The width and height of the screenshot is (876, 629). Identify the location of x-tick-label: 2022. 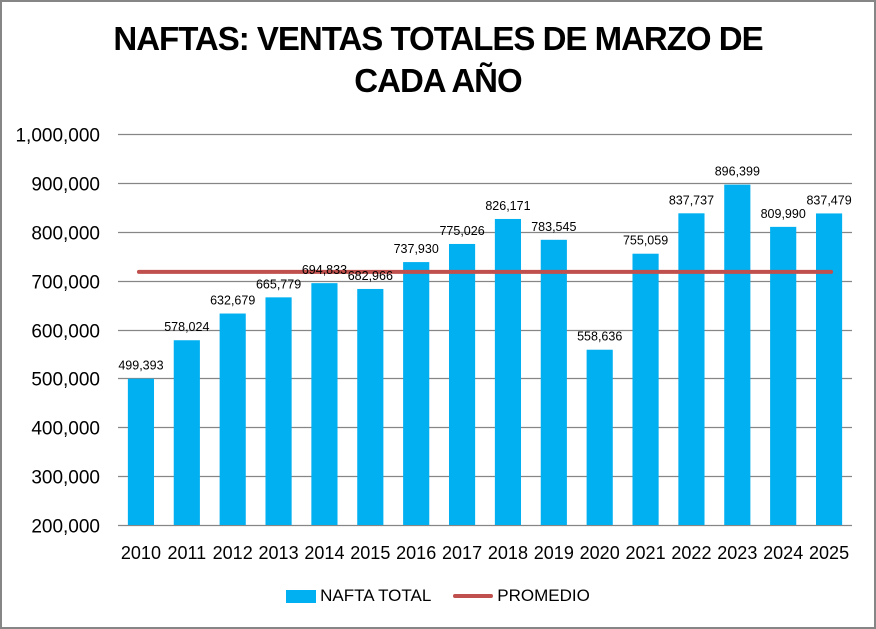
(691, 553).